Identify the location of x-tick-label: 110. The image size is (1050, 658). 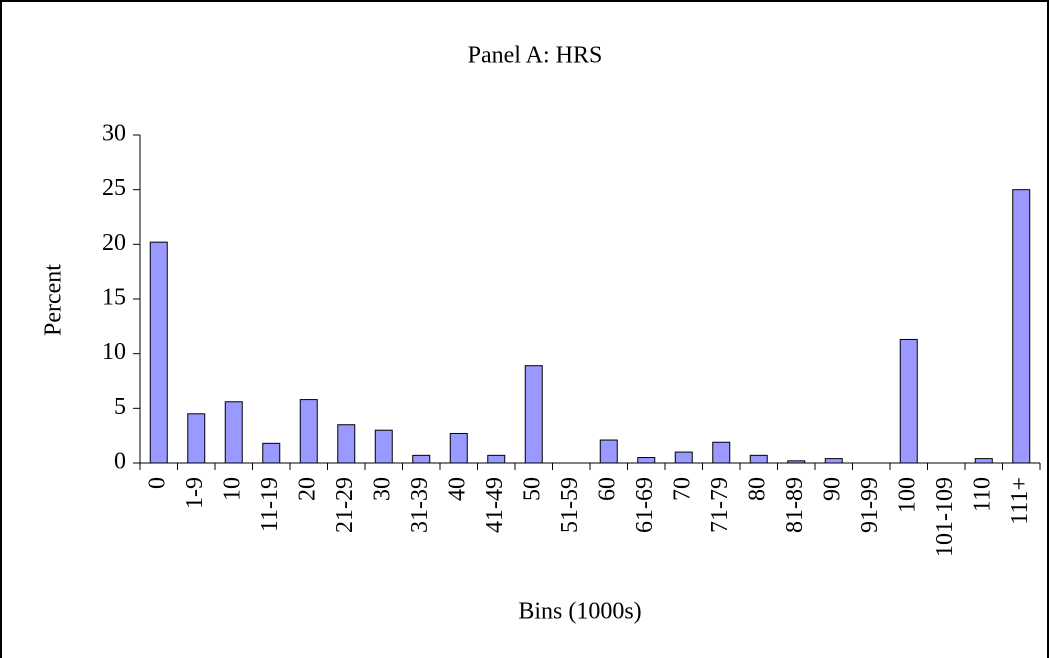
(982, 494).